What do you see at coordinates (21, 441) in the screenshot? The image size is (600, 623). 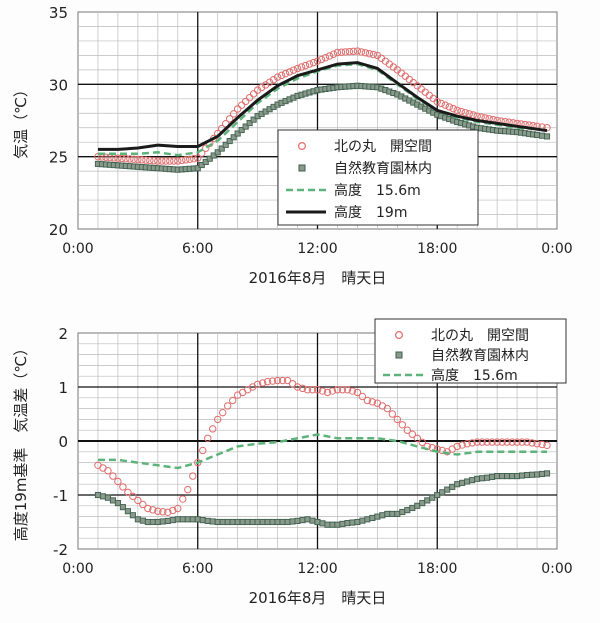 I see `y-axis-label: 高度19m基準 気温差（℃）` at bounding box center [21, 441].